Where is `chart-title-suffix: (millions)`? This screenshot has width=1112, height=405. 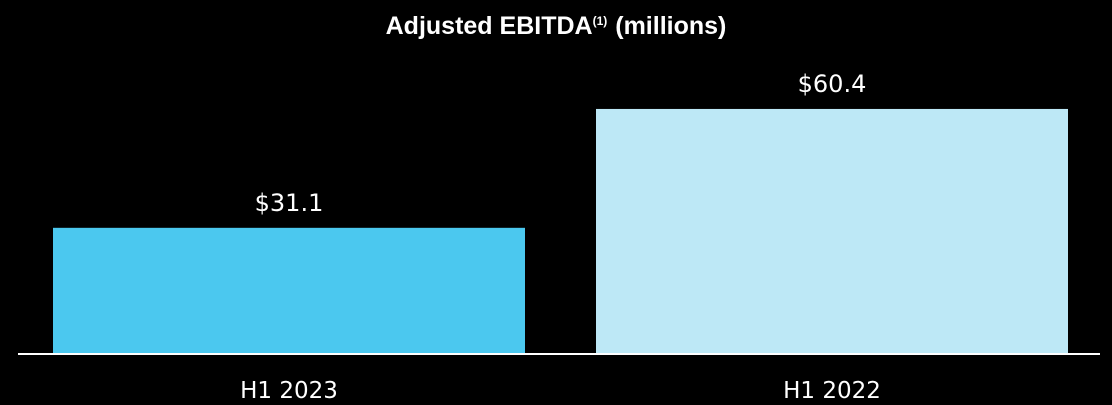 chart-title-suffix: (millions) is located at coordinates (670, 26).